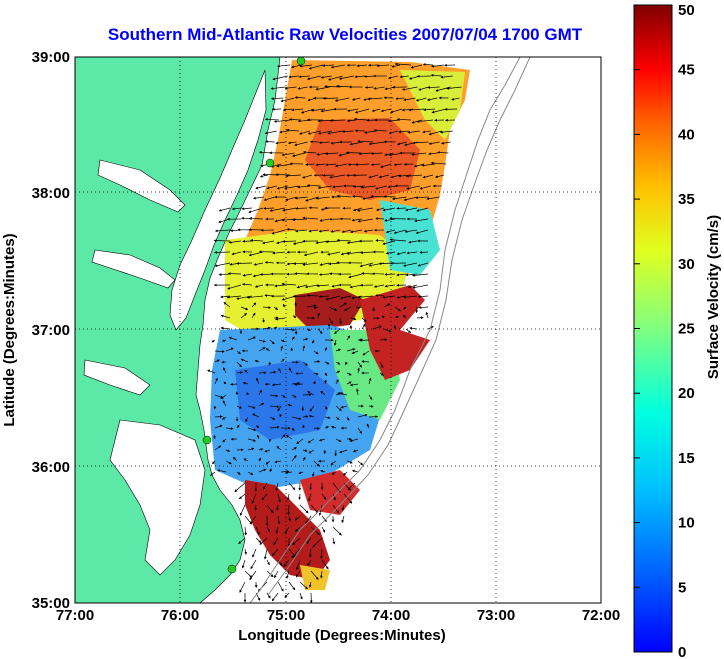  What do you see at coordinates (682, 651) in the screenshot?
I see `colorbar-tick-label: 0` at bounding box center [682, 651].